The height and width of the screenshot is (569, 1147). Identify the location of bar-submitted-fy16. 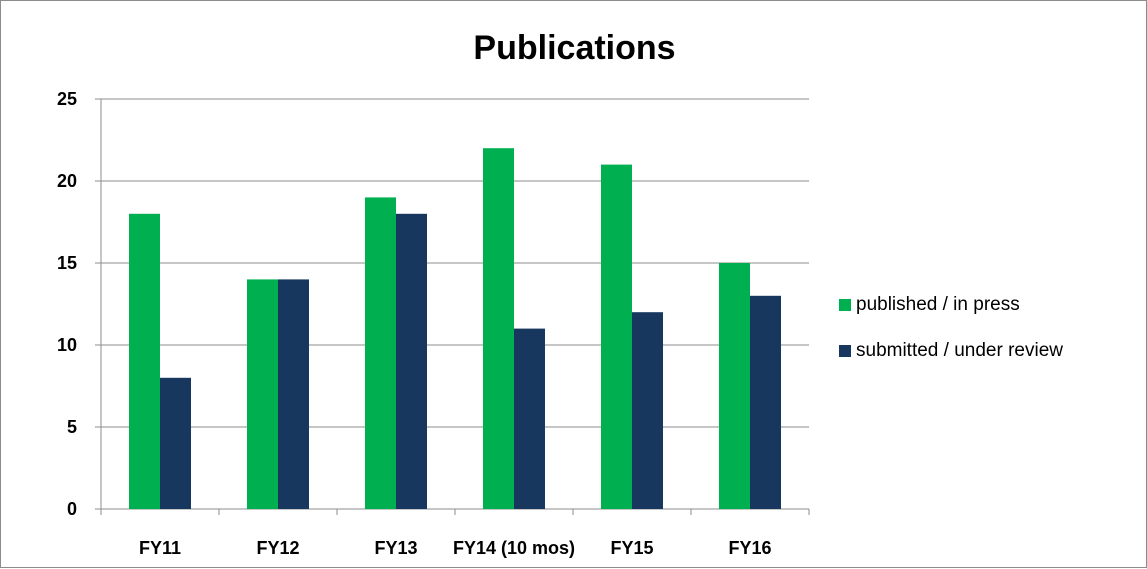
(765, 402).